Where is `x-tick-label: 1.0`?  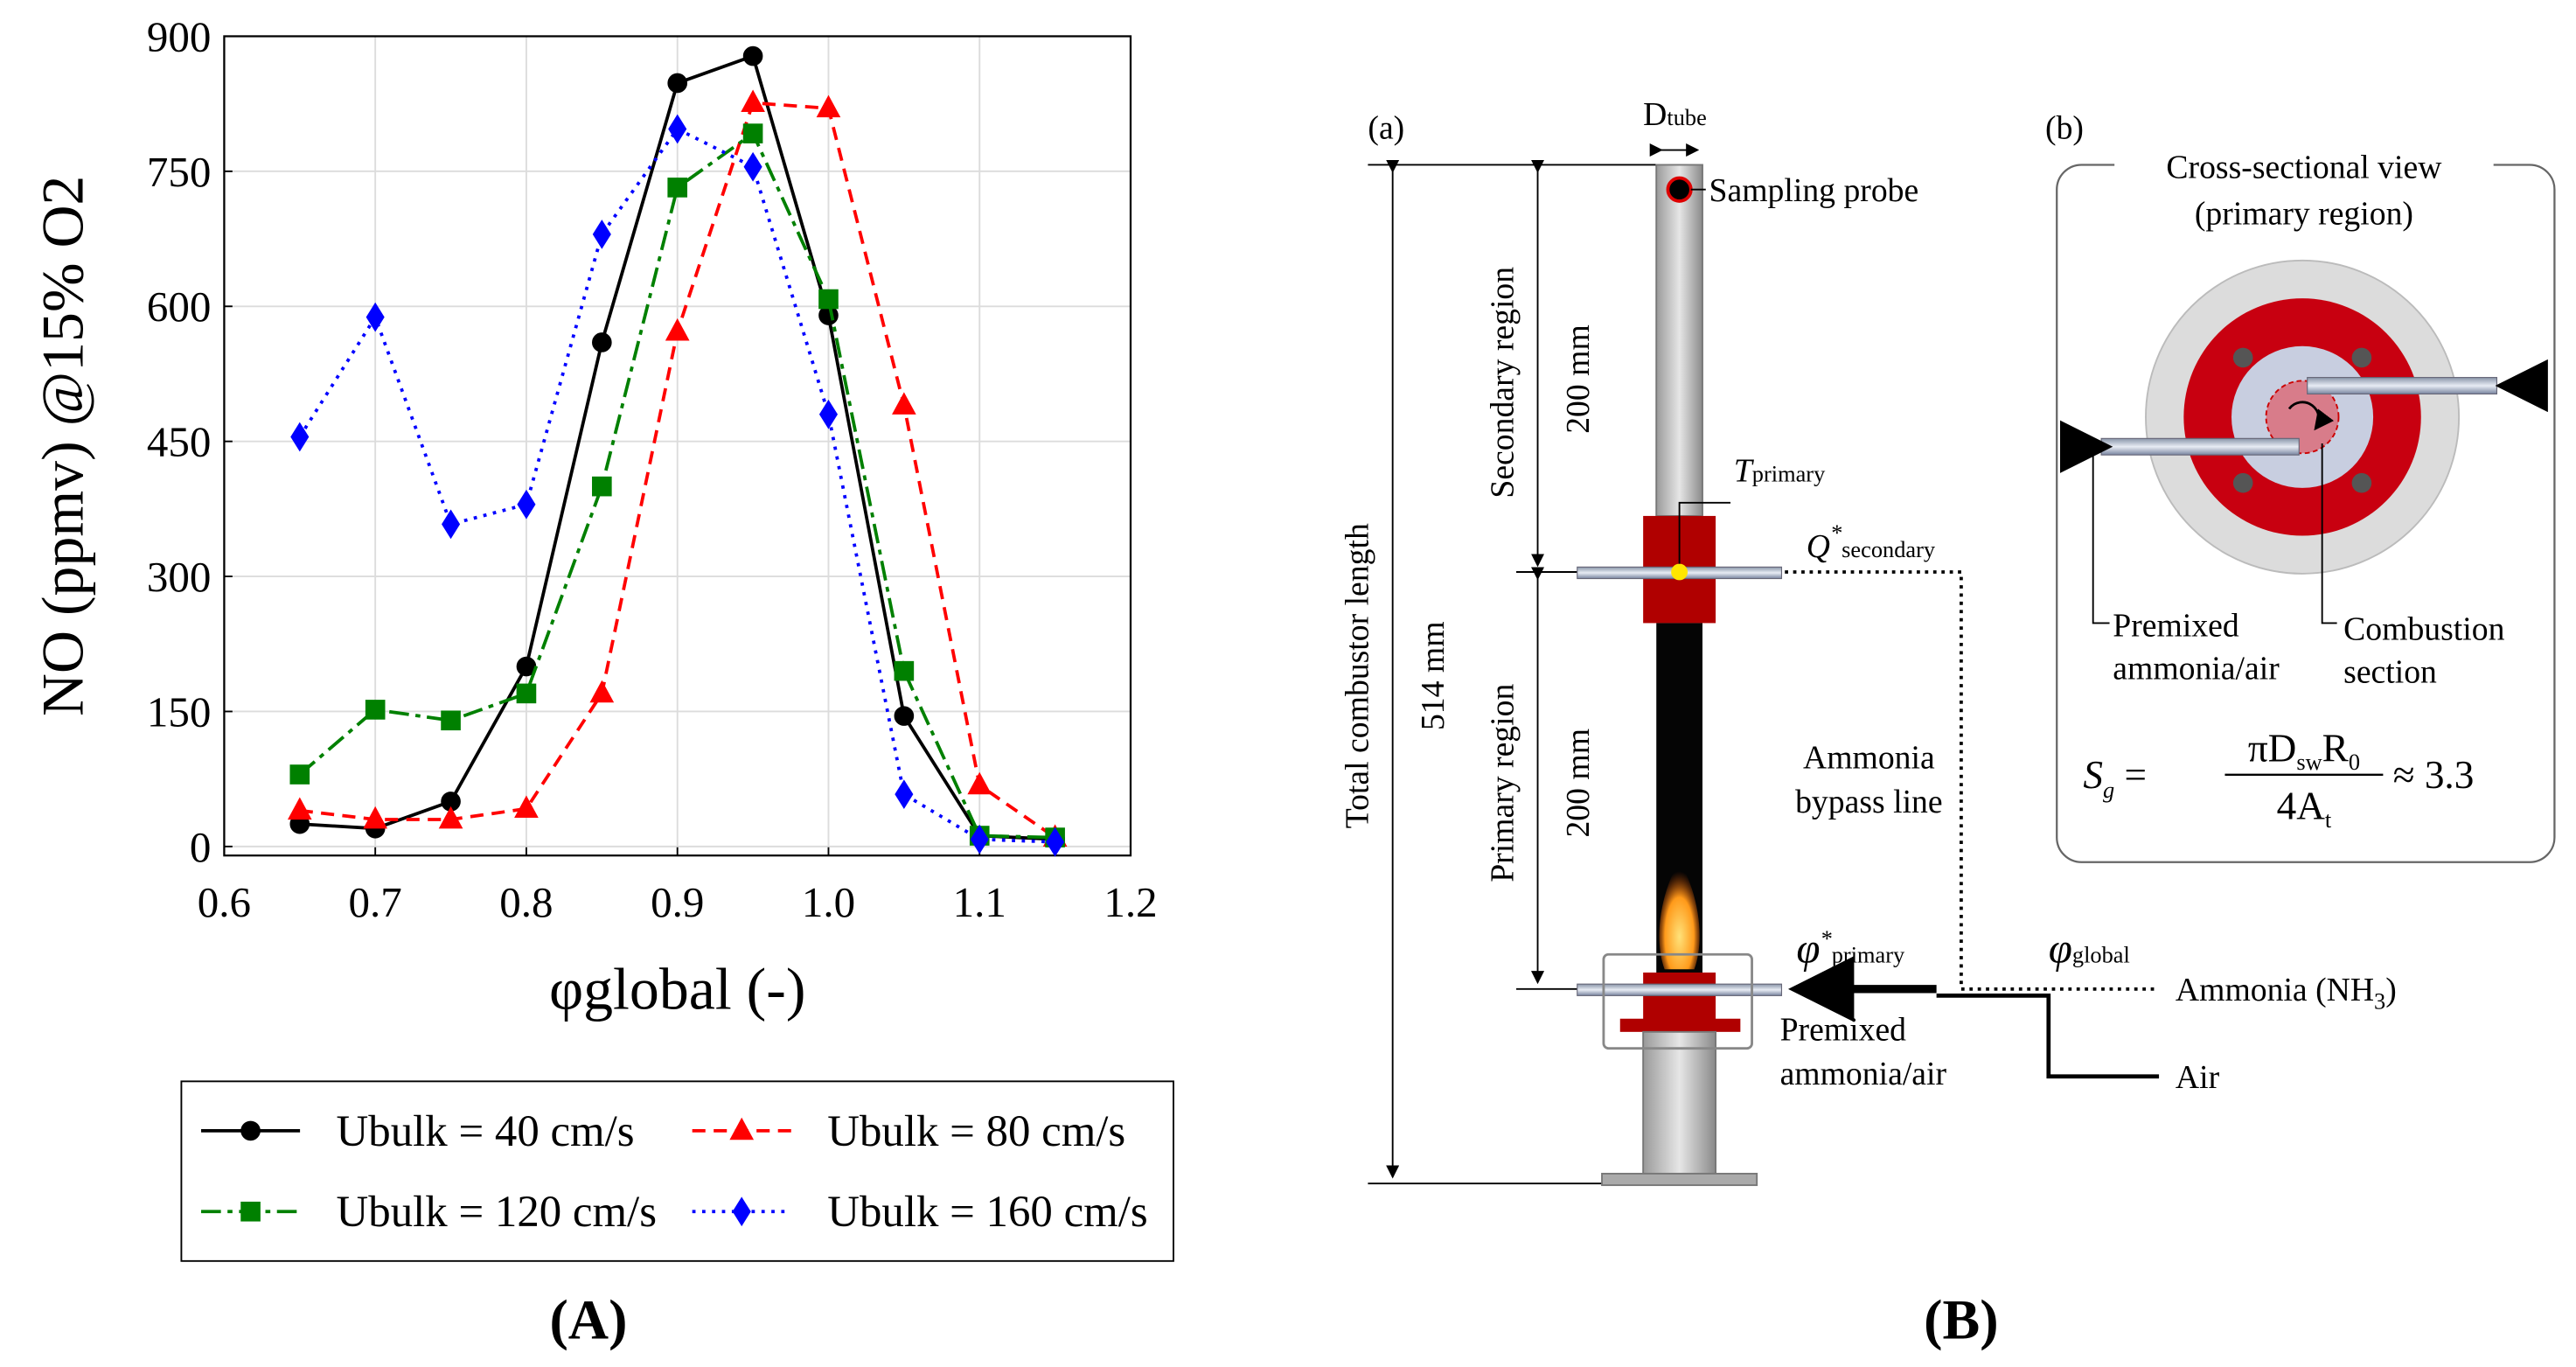
x-tick-label: 1.0 is located at coordinates (828, 902).